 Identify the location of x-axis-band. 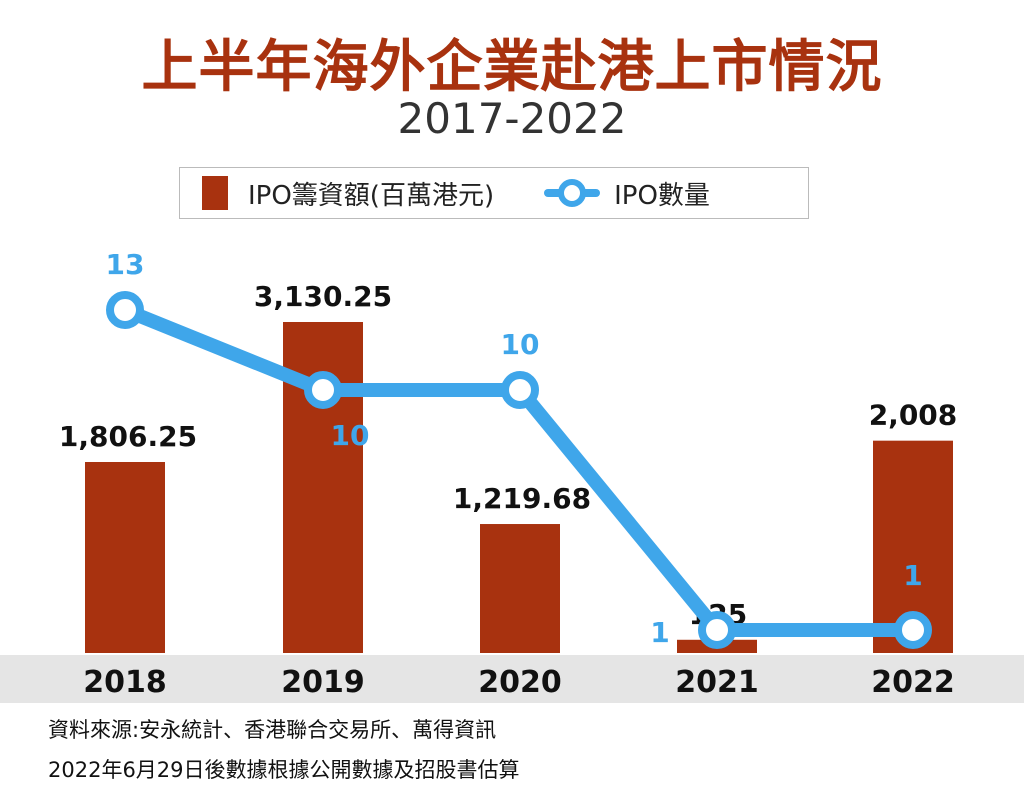
(512, 679).